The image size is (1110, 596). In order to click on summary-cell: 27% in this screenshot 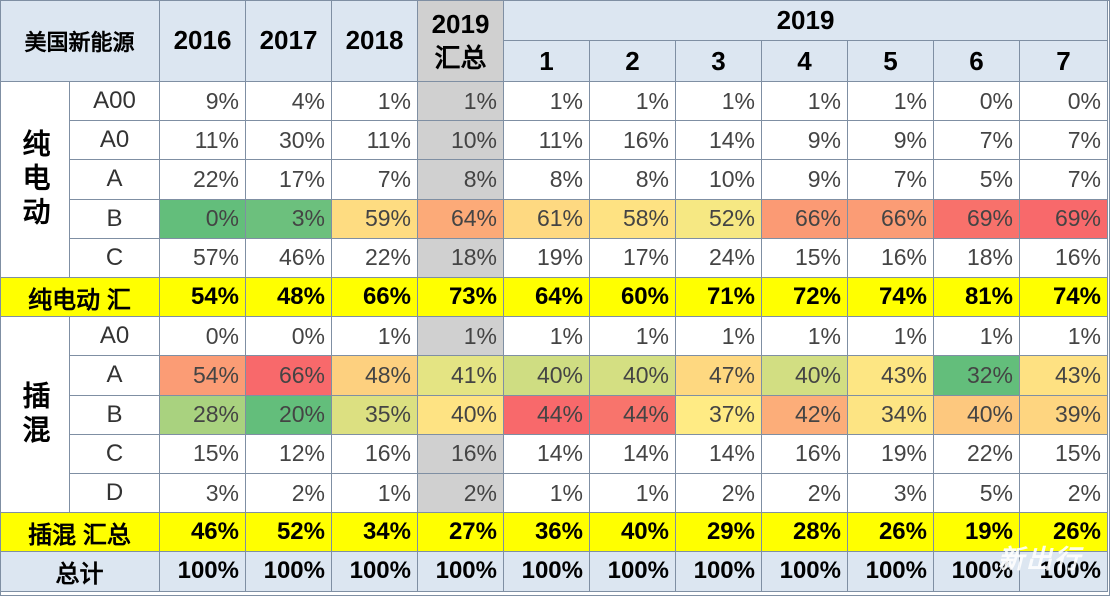, I will do `click(461, 533)`.